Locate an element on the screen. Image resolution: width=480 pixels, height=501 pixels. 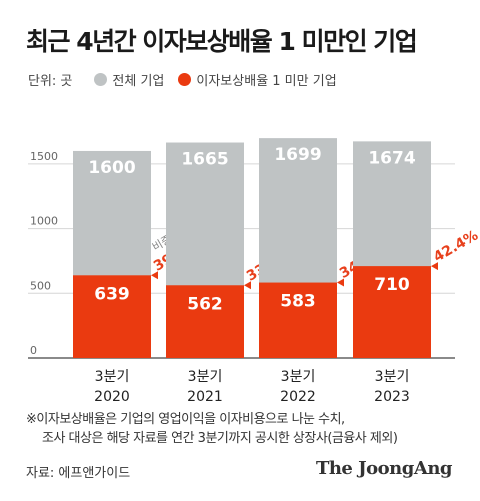
source-text: 자료: 에프앤가이드 is located at coordinates (78, 473).